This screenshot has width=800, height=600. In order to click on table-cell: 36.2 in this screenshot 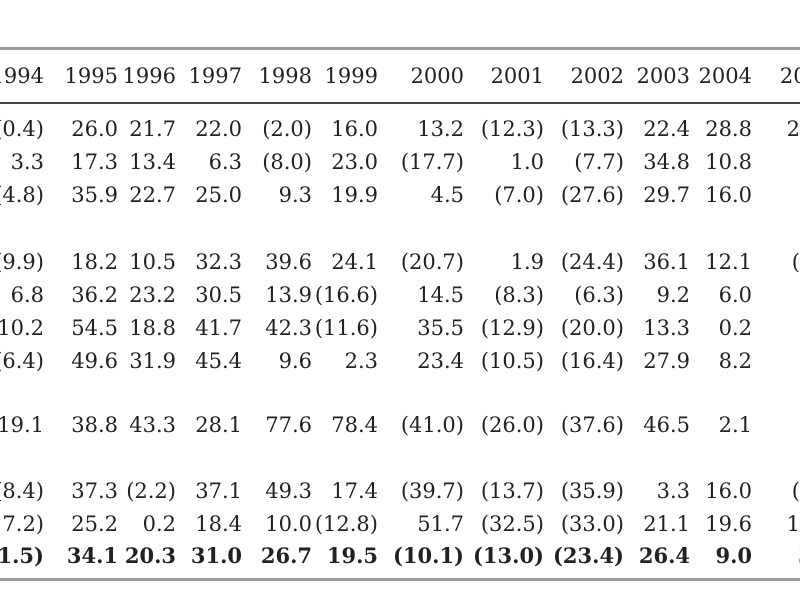, I will do `click(94, 295)`.